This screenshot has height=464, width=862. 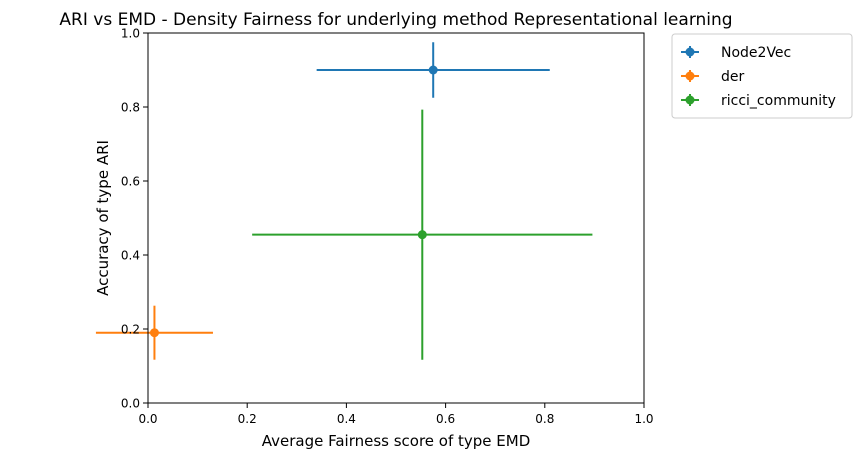 I want to click on legend-label: ricci_community, so click(x=778, y=101).